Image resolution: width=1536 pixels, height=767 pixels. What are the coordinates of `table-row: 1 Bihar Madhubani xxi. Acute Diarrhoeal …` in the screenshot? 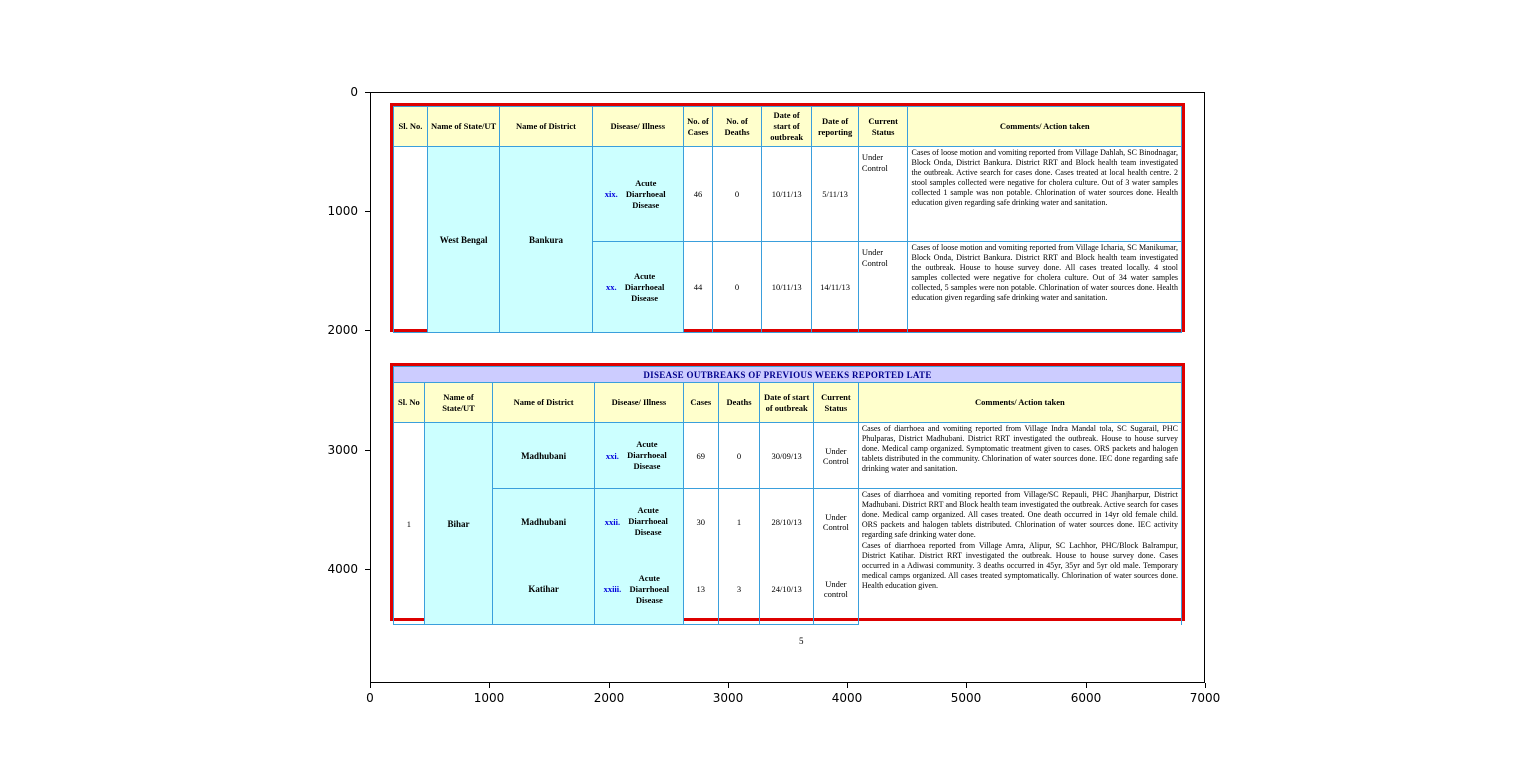 It's located at (788, 523).